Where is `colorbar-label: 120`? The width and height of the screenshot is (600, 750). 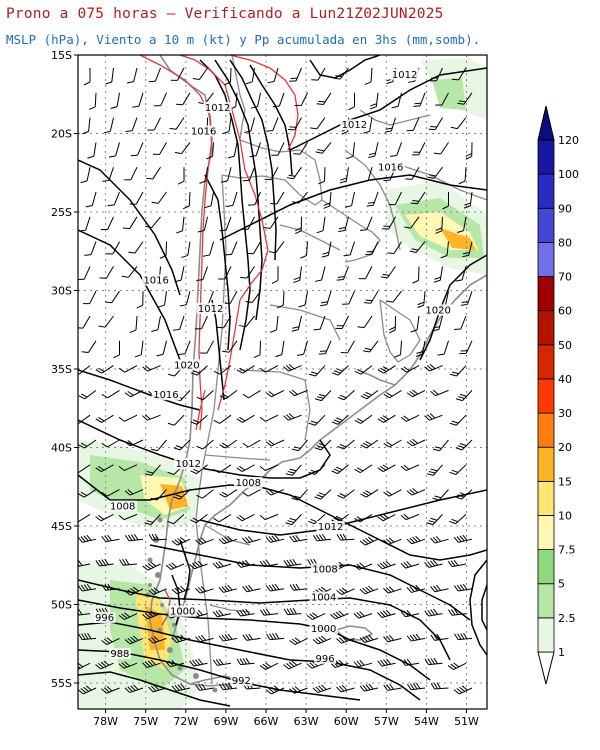 colorbar-label: 120 is located at coordinates (568, 140).